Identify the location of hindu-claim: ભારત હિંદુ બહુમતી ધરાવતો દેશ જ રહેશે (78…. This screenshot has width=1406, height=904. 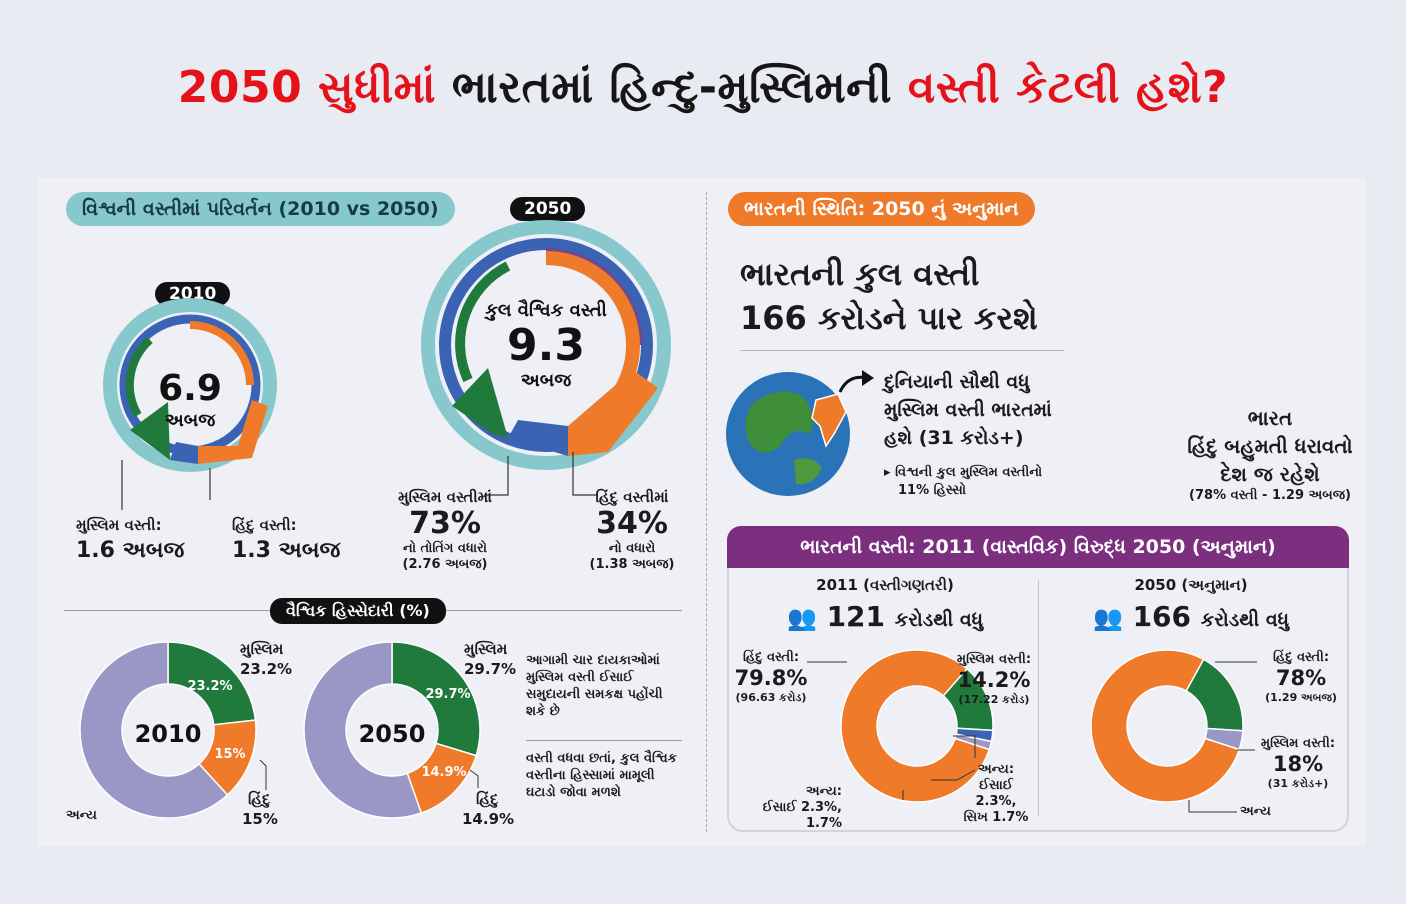
(1270, 454).